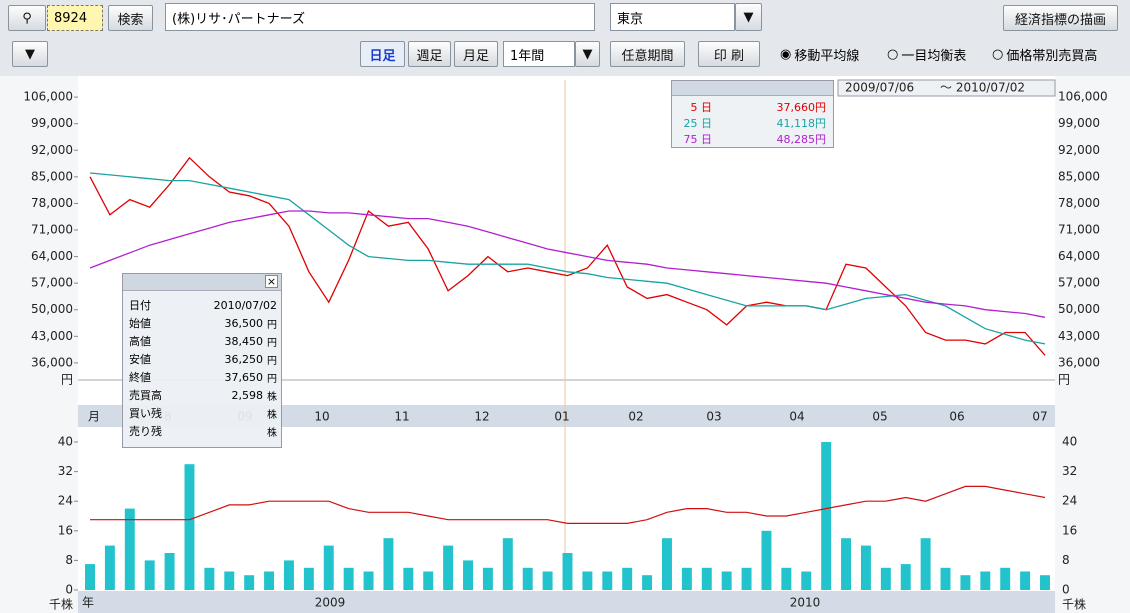 The width and height of the screenshot is (1130, 613). What do you see at coordinates (713, 417) in the screenshot?
I see `month-label: 03` at bounding box center [713, 417].